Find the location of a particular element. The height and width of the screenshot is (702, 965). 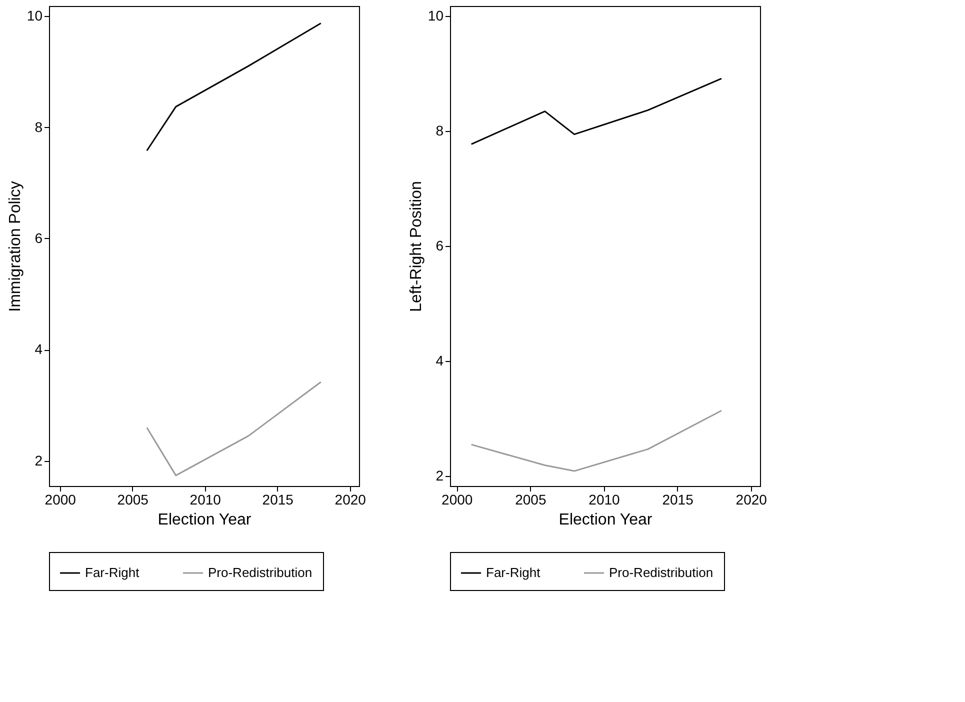

y-axis-title: Immigration Policy is located at coordinates (15, 246).